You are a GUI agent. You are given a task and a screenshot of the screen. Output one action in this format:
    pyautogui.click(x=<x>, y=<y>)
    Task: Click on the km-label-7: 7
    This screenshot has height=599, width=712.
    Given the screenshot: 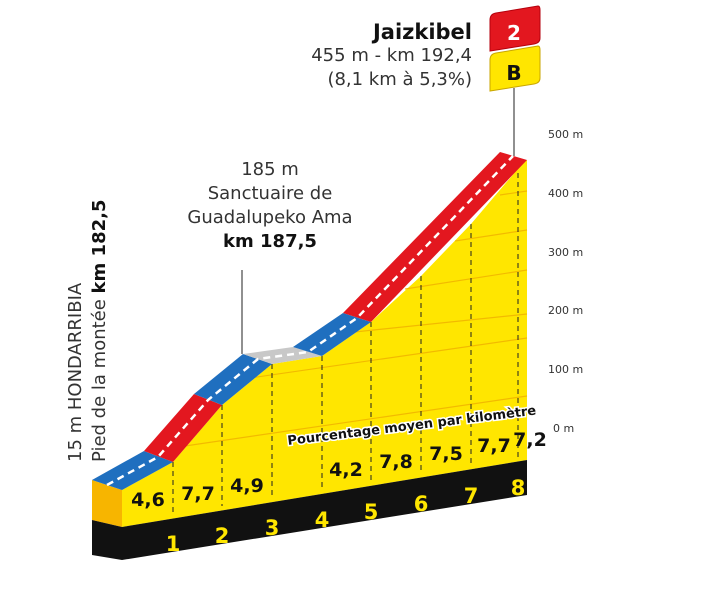 What is the action you would take?
    pyautogui.click(x=471, y=496)
    